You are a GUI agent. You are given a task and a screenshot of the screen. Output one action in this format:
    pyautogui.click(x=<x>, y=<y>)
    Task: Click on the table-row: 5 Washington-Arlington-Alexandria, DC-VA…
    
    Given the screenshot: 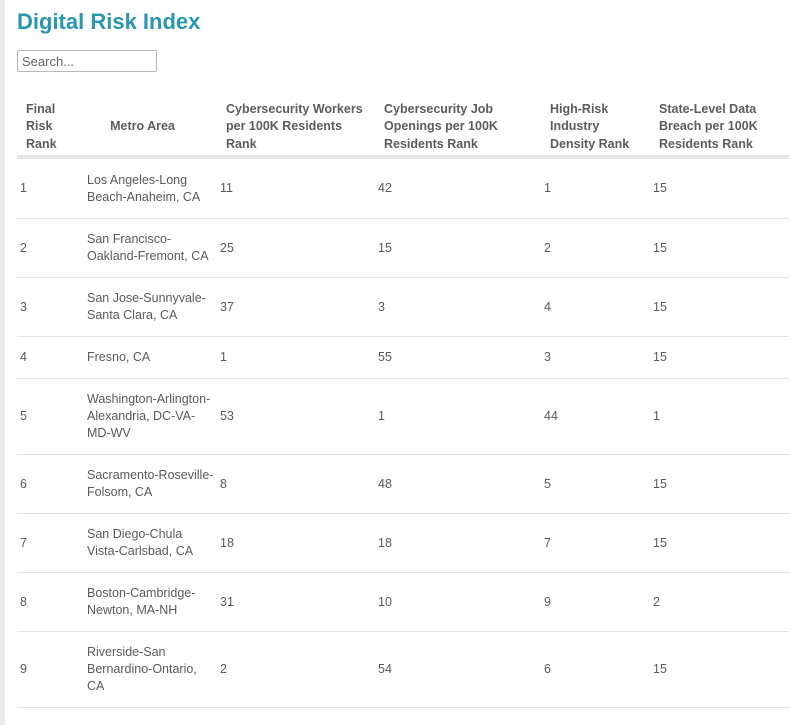 What is the action you would take?
    pyautogui.click(x=403, y=416)
    